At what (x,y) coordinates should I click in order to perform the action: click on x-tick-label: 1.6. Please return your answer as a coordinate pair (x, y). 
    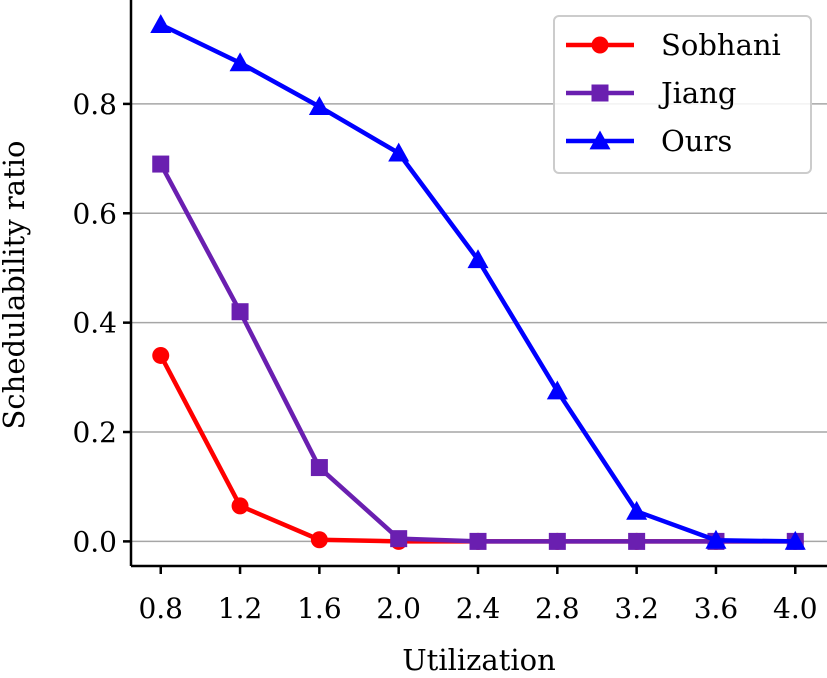
    Looking at the image, I should click on (319, 608).